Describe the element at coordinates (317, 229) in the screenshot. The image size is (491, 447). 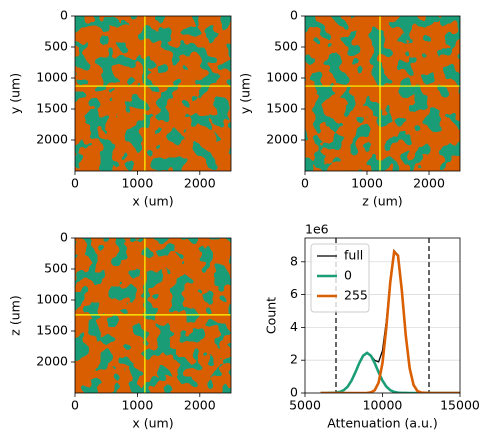
I see `y-offset-label: 1e6` at that location.